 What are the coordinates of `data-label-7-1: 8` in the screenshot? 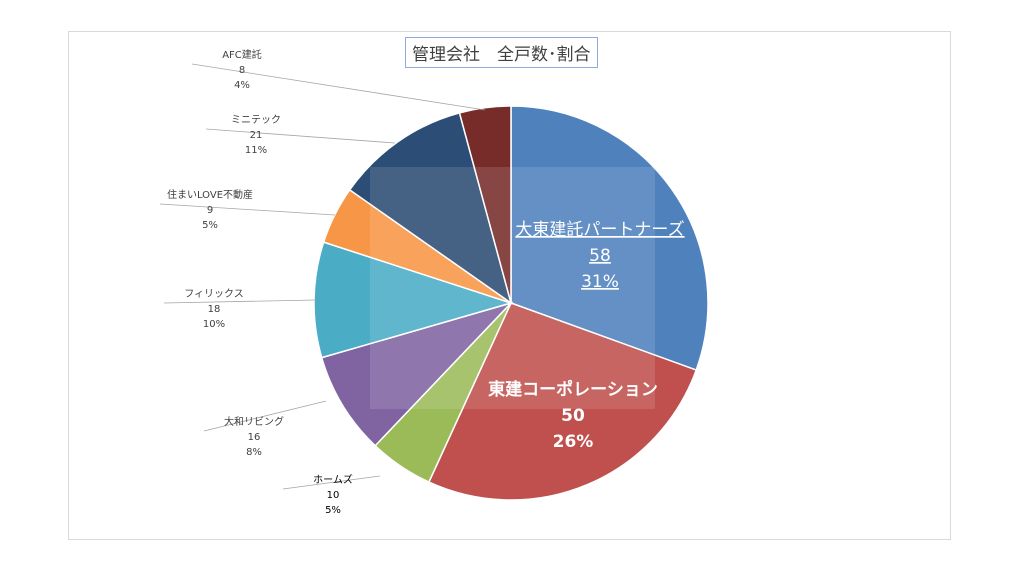 It's located at (242, 70).